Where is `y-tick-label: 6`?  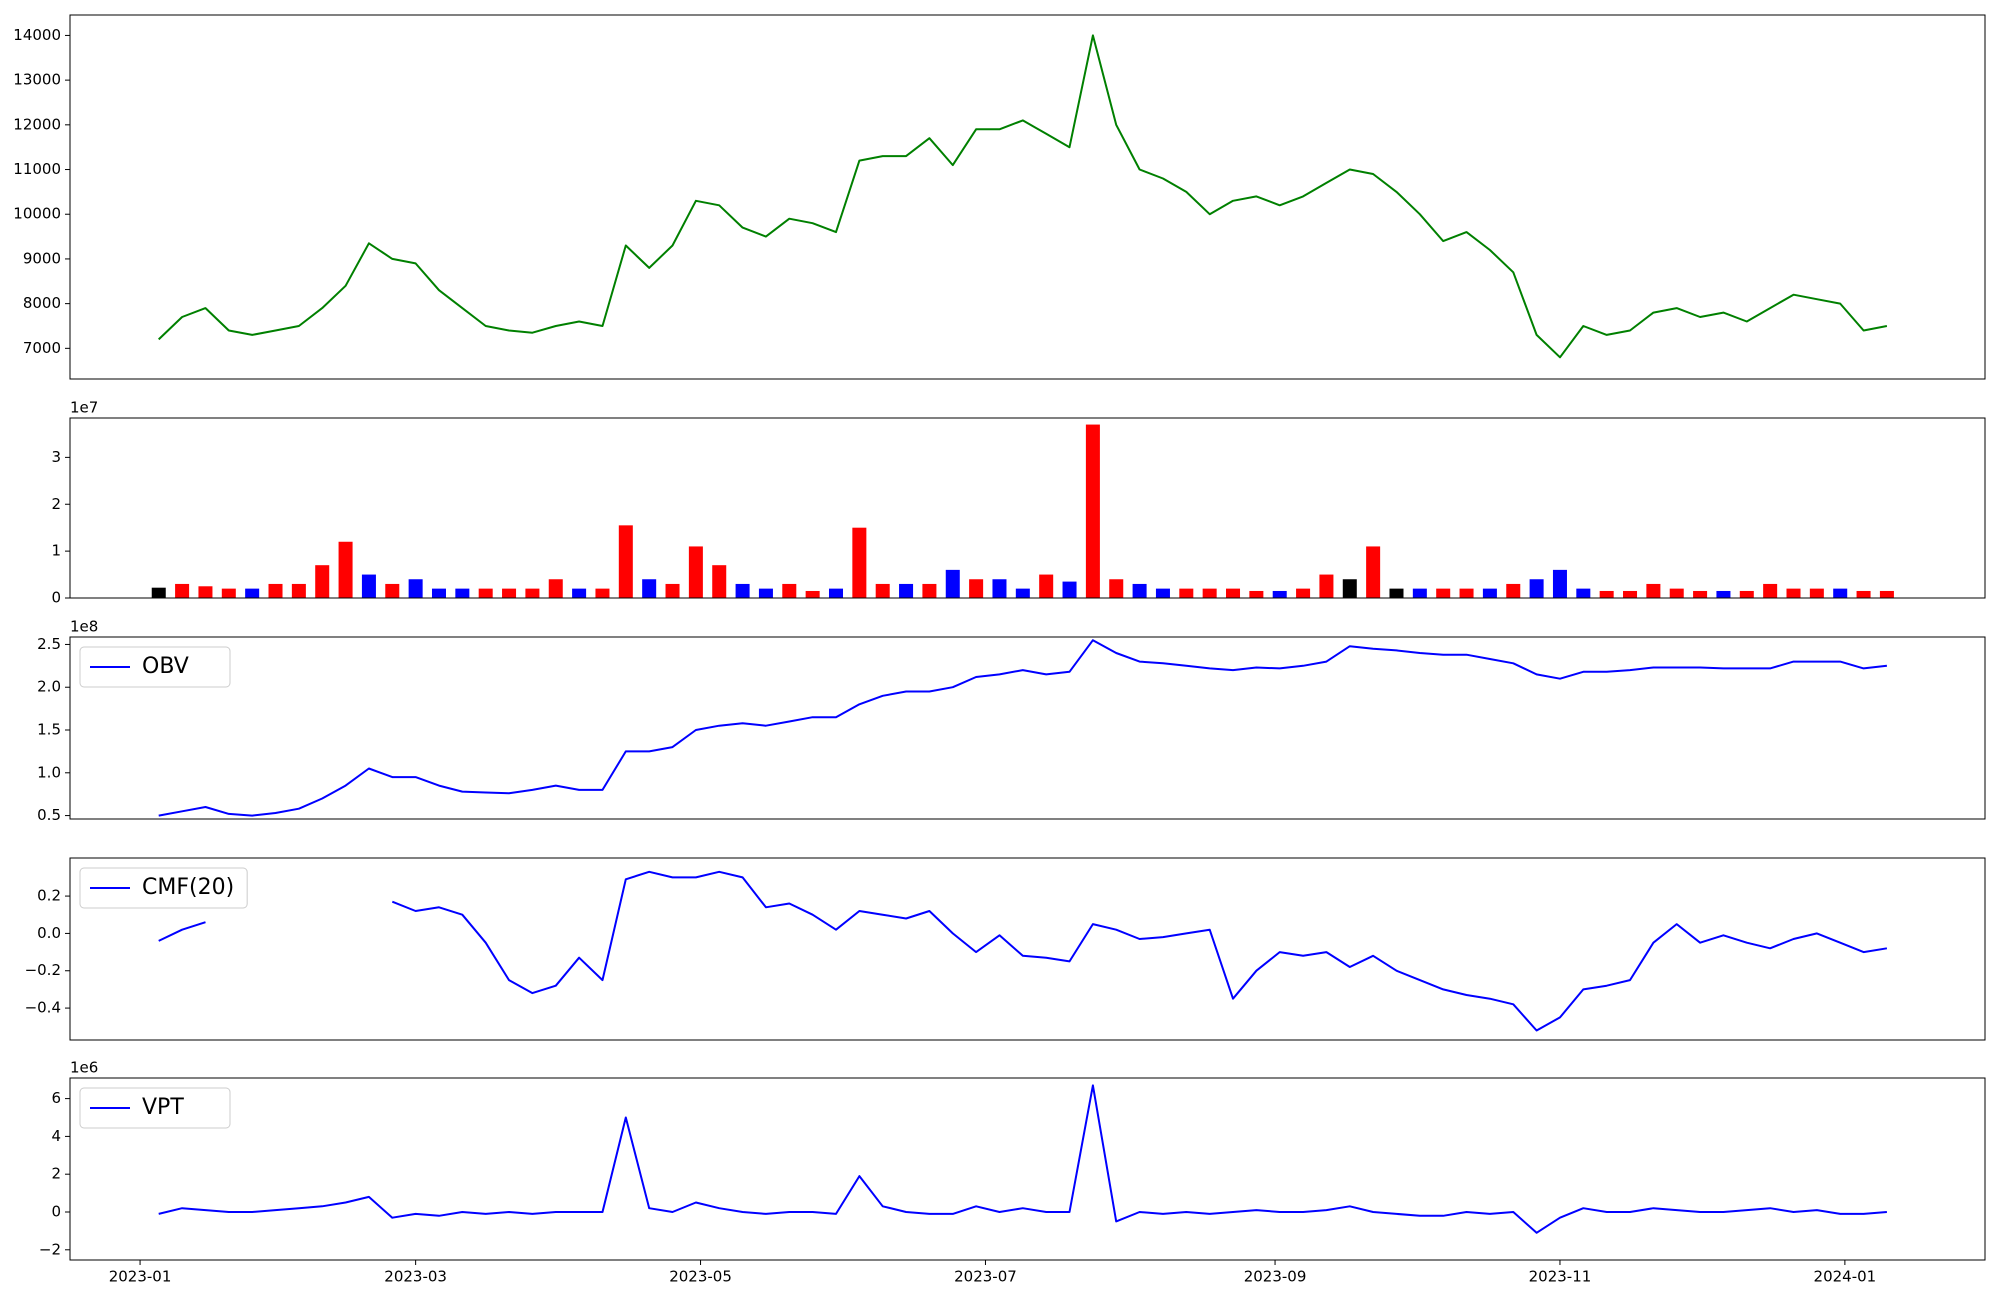 y-tick-label: 6 is located at coordinates (56, 1098).